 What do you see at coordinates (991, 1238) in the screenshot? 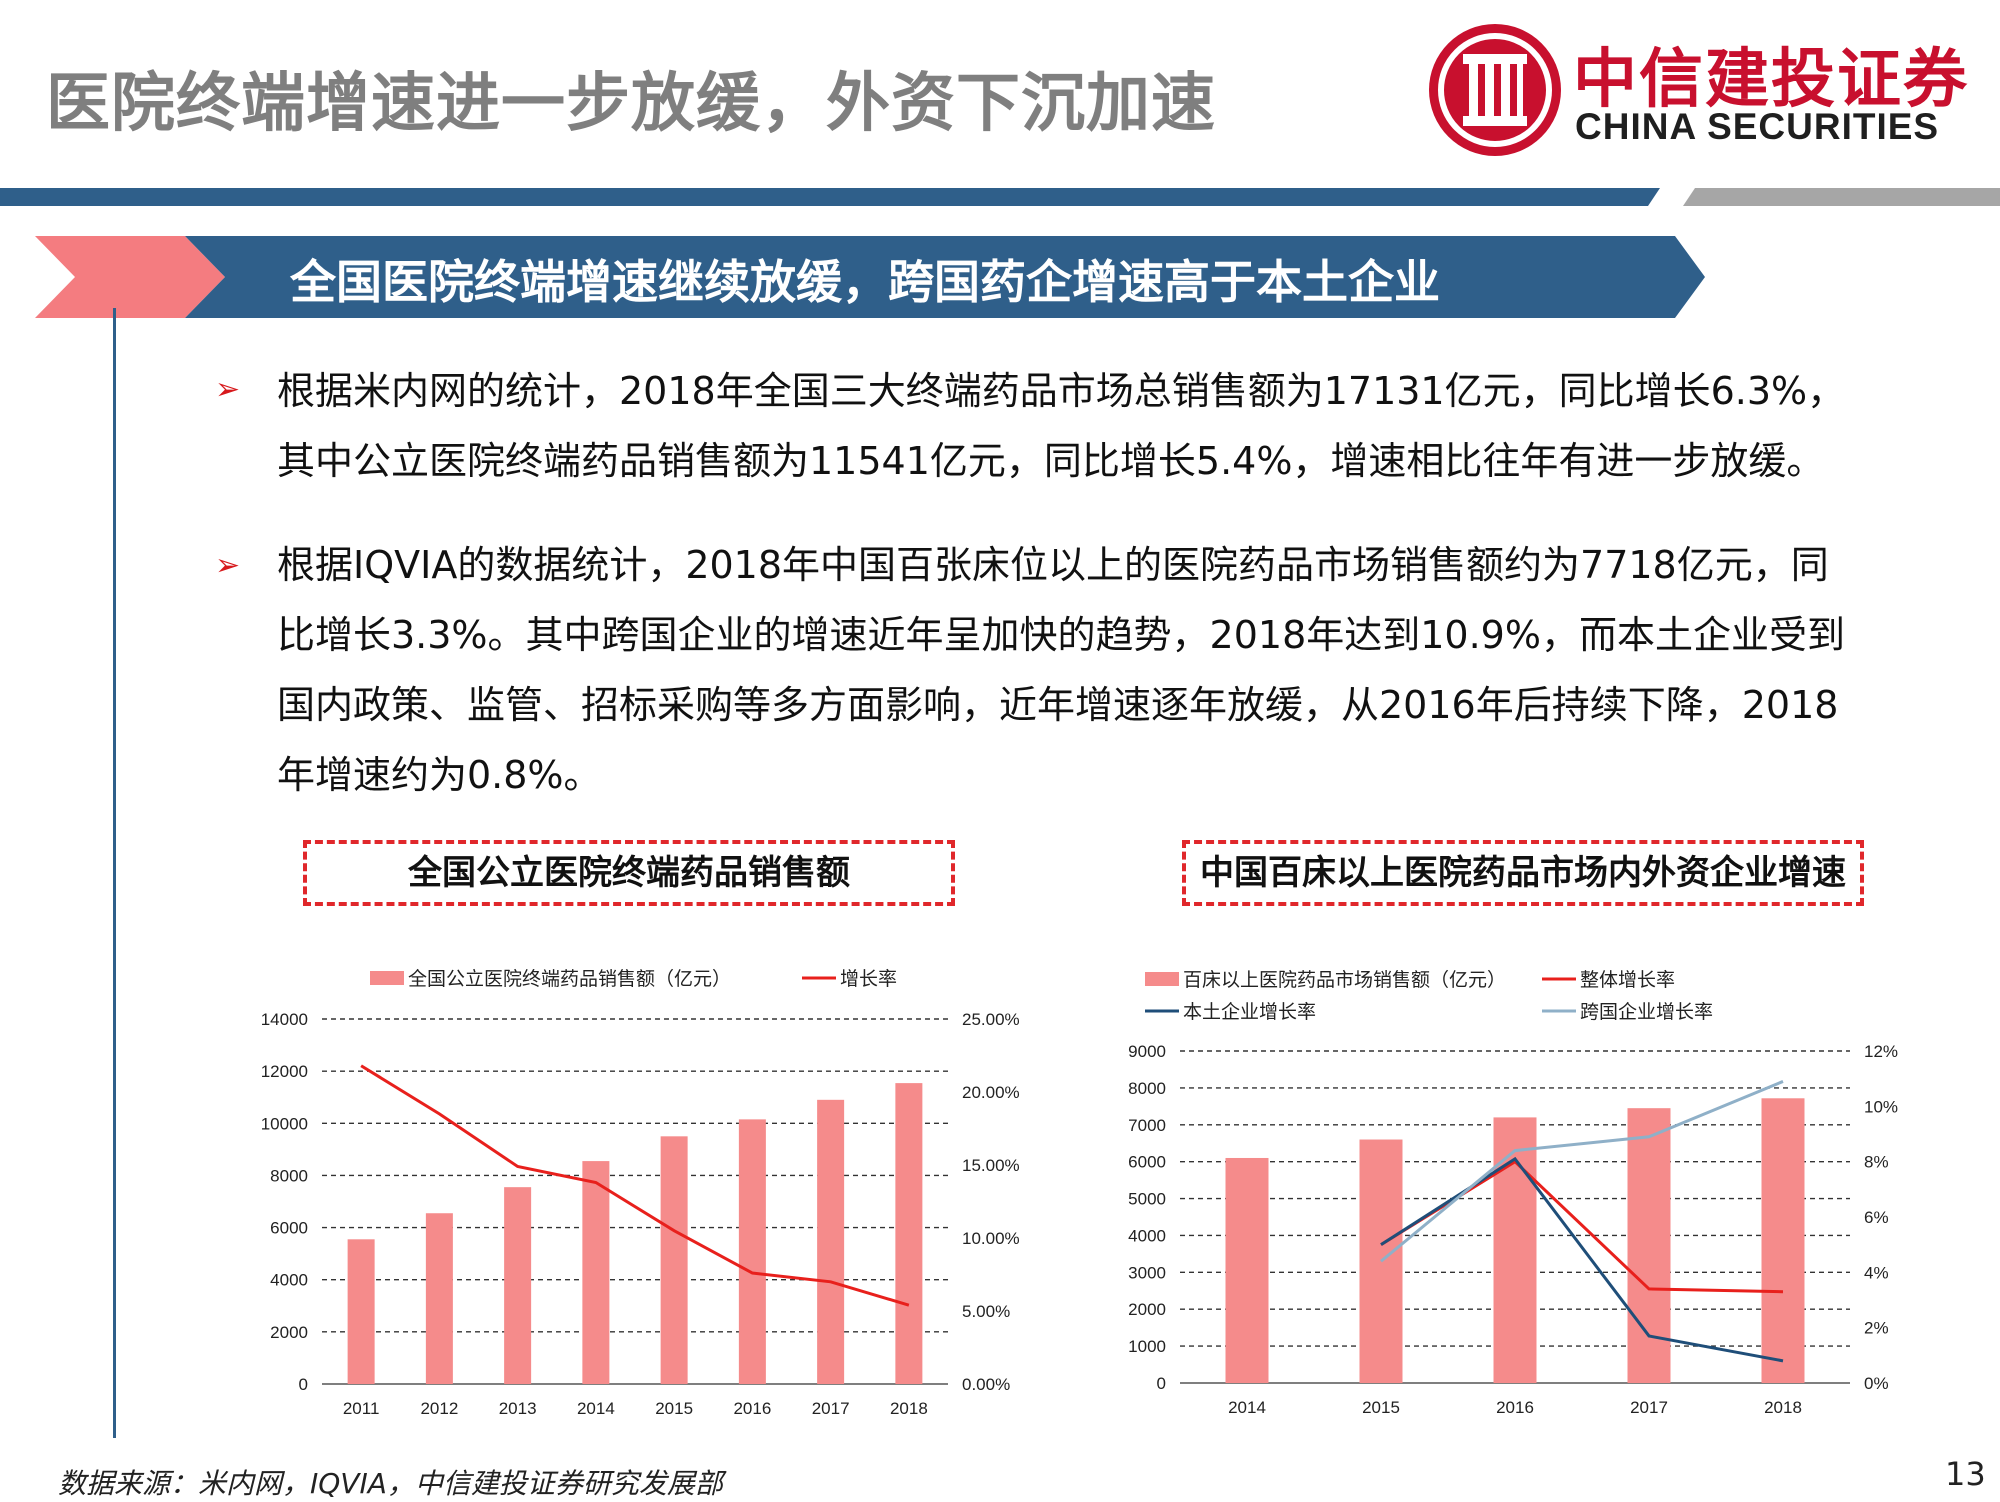
I see `y-tick-label-right: 10.00%` at bounding box center [991, 1238].